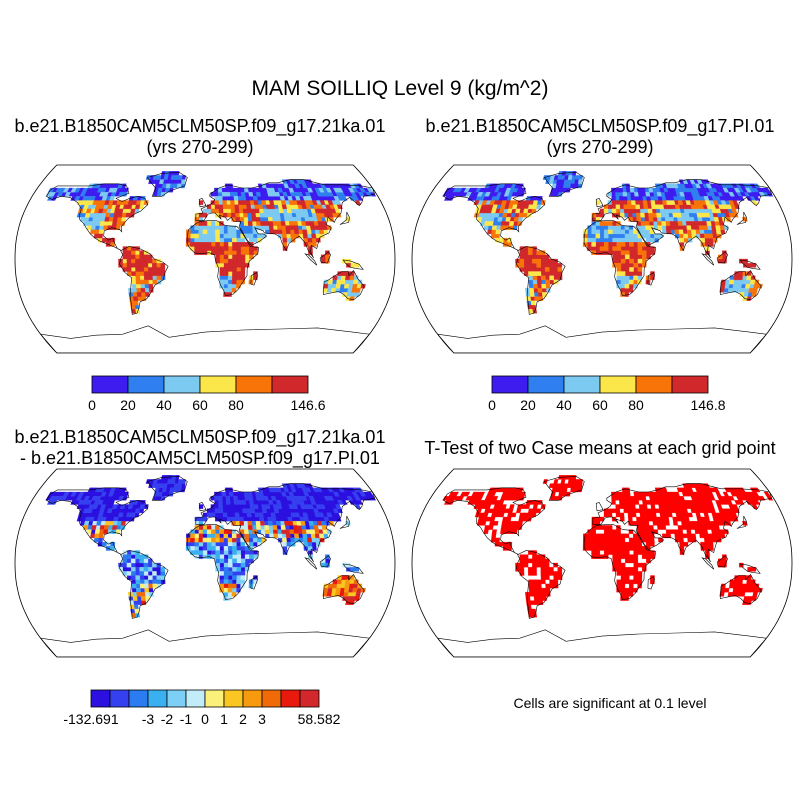  Describe the element at coordinates (636, 405) in the screenshot. I see `colorbar-tick-label: 80` at that location.